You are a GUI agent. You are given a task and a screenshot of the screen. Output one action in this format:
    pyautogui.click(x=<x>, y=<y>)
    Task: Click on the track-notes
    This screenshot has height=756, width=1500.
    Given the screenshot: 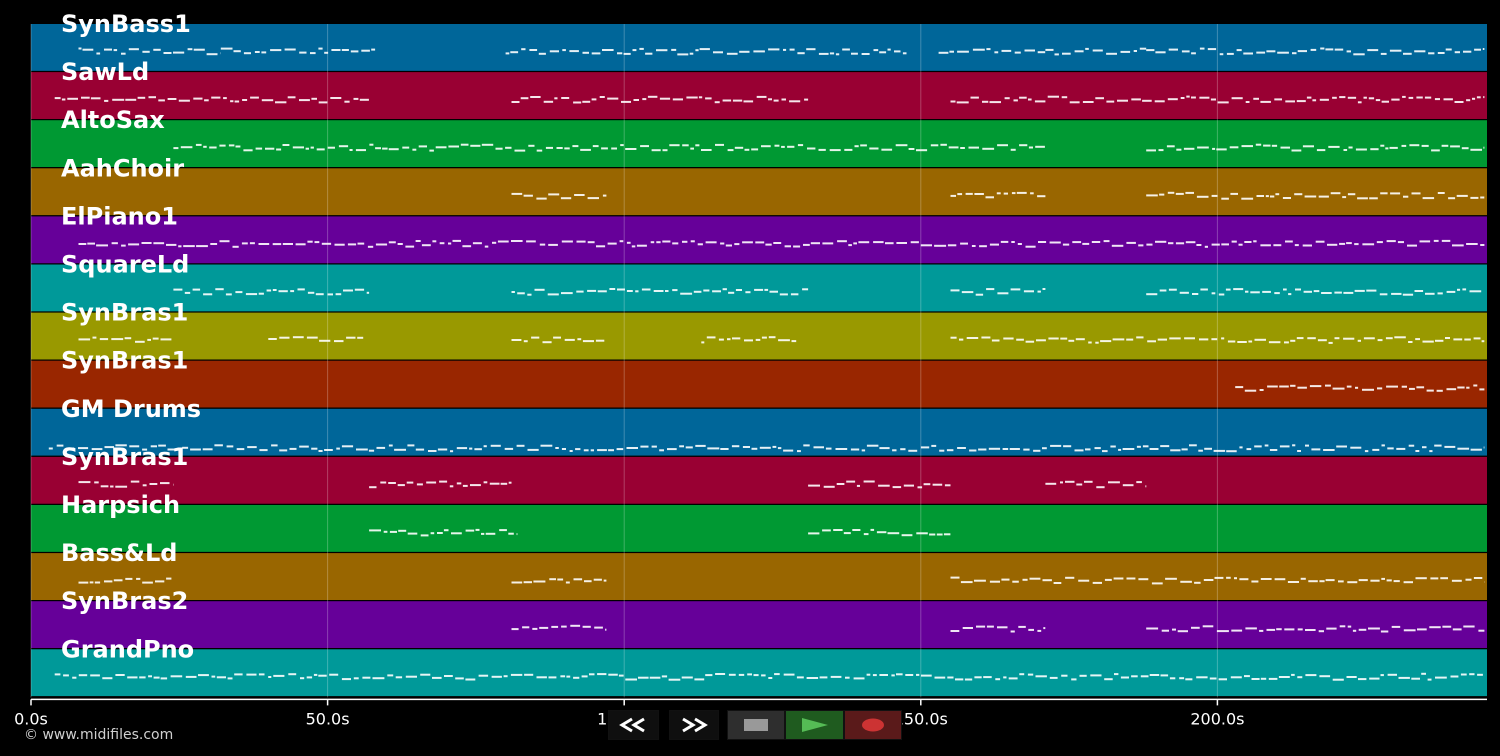 What is the action you would take?
    pyautogui.click(x=612, y=484)
    